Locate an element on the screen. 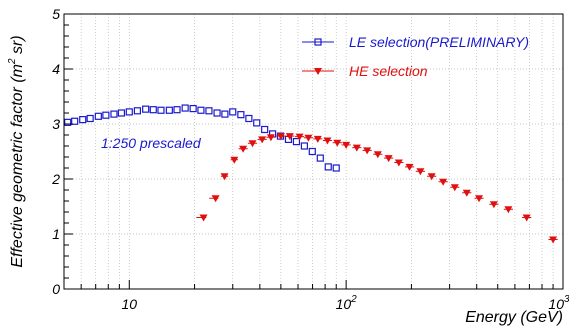 The height and width of the screenshot is (328, 569). y-tick-label: 0 is located at coordinates (56, 289).